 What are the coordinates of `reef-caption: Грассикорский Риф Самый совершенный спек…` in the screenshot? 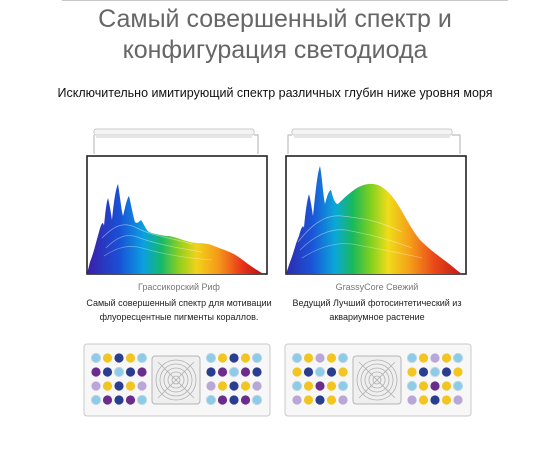 It's located at (179, 302).